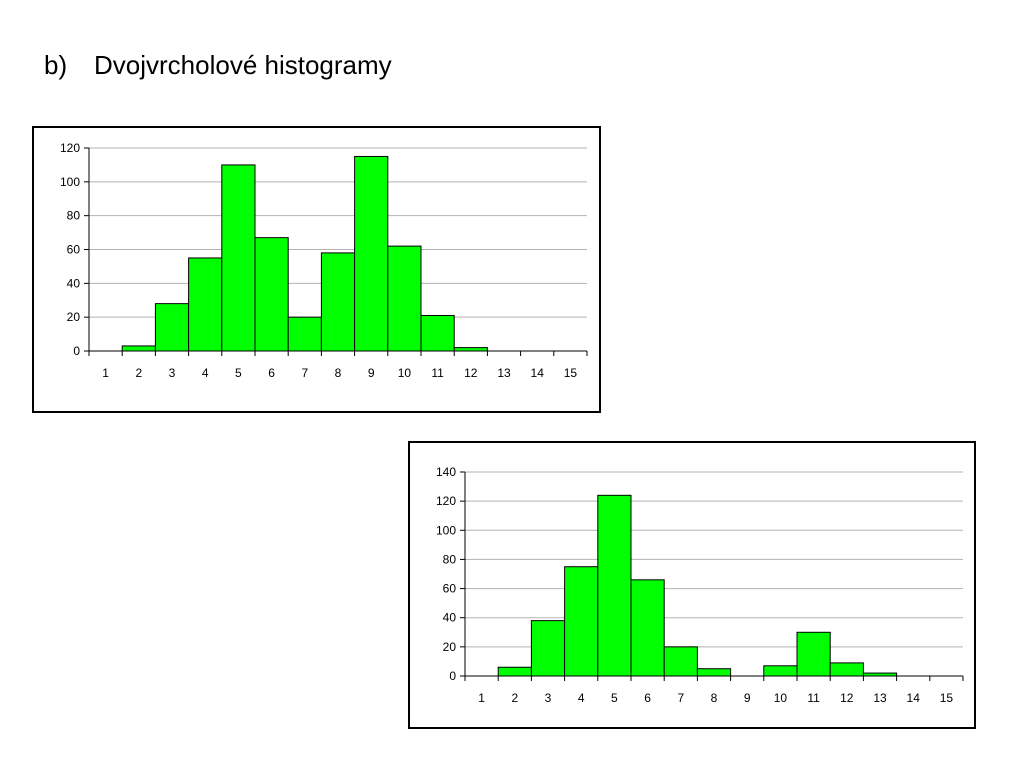  What do you see at coordinates (56, 65) in the screenshot?
I see `title-marker: b)` at bounding box center [56, 65].